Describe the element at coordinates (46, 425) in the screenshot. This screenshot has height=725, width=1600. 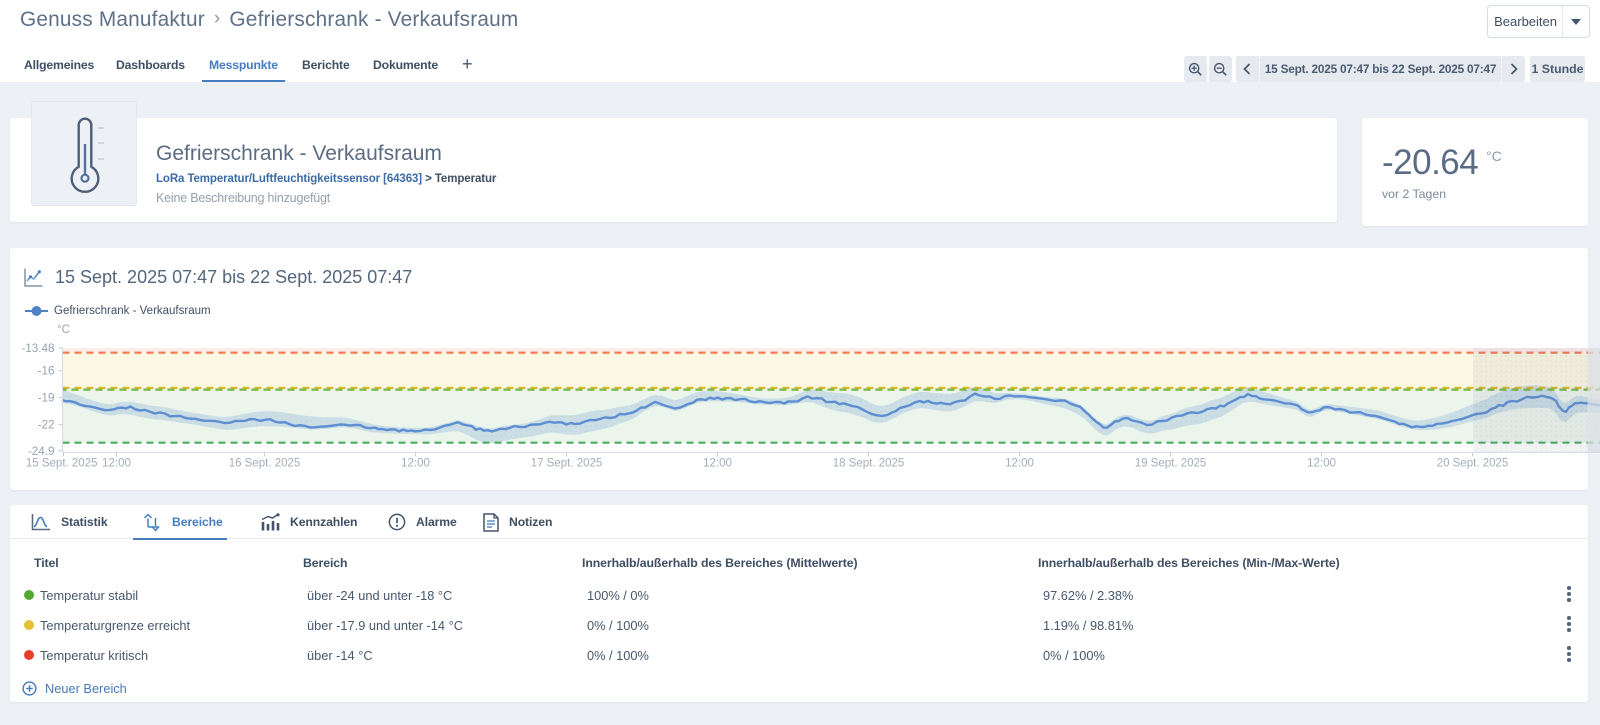
I see `svg-text: -22` at that location.